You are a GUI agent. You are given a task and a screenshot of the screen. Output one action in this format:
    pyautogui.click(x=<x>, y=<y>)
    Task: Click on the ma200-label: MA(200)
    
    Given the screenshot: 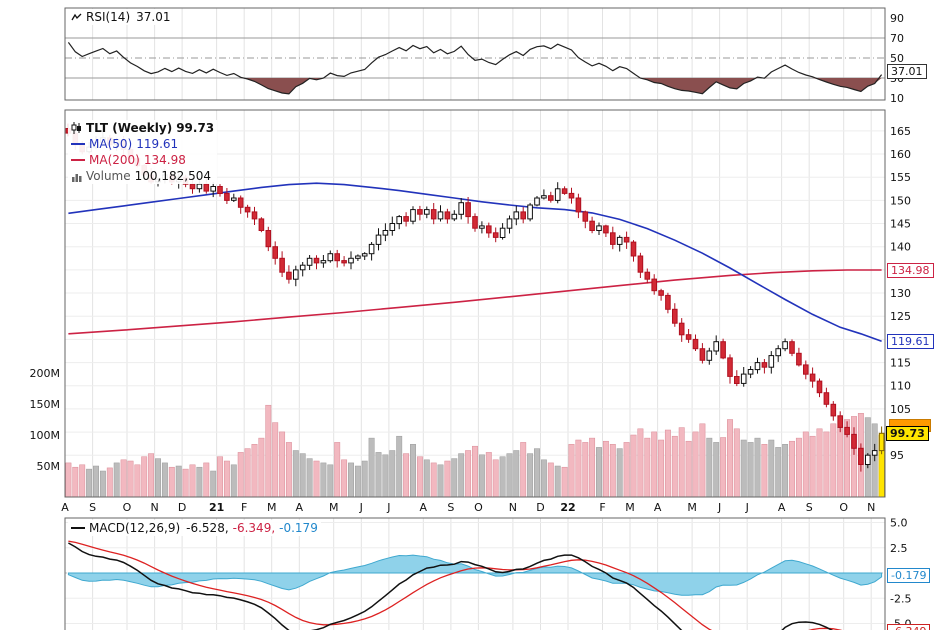 What is the action you would take?
    pyautogui.click(x=114, y=160)
    